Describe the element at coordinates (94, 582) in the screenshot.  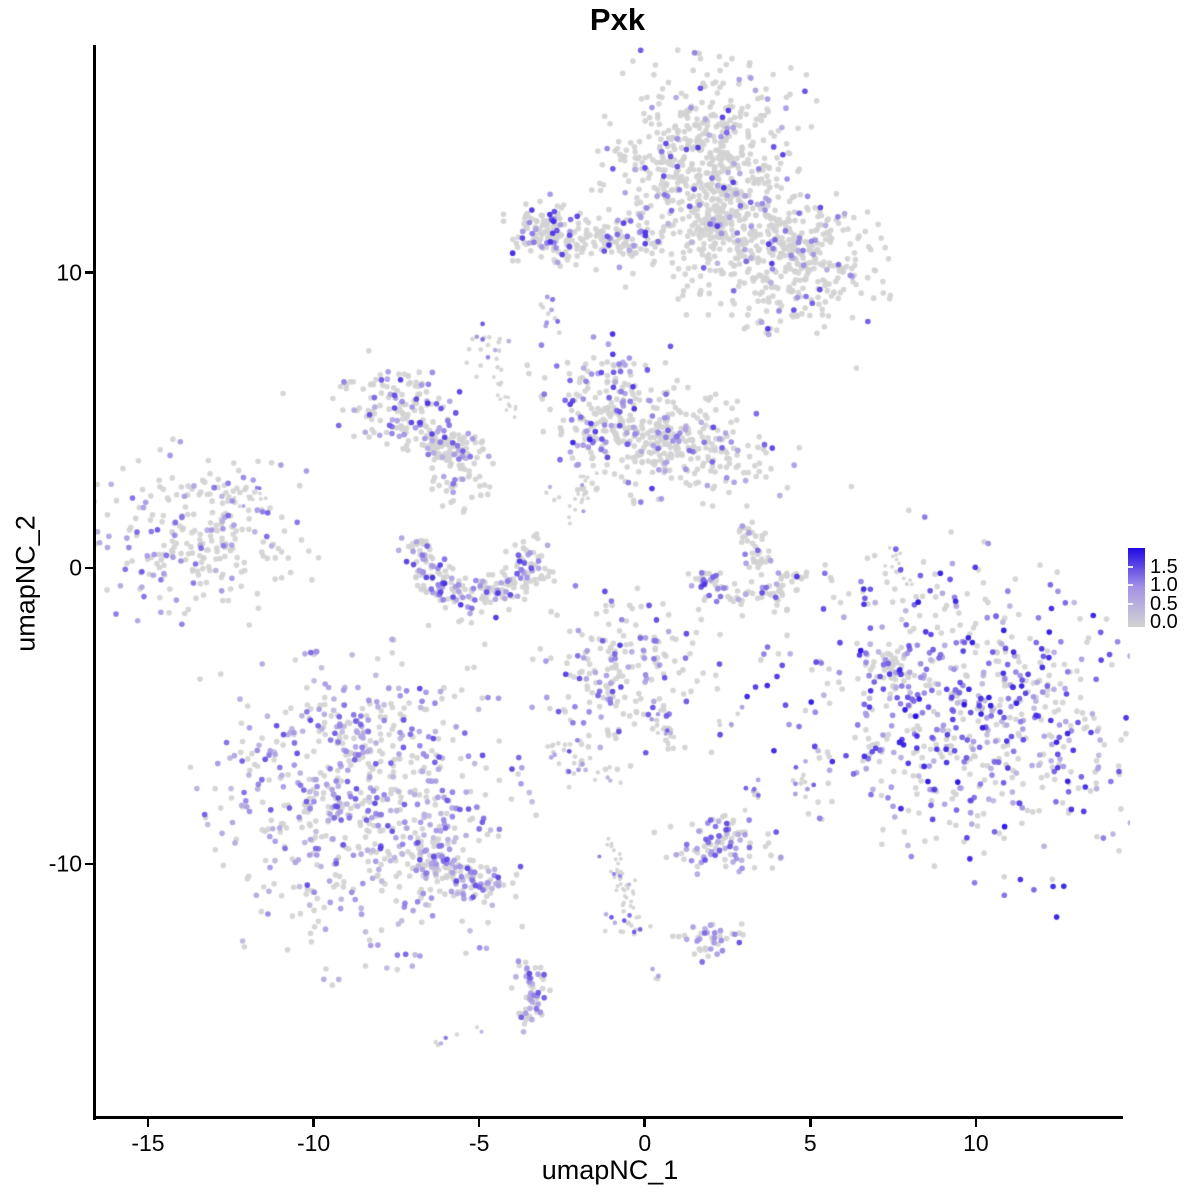
I see `y-axis-line` at that location.